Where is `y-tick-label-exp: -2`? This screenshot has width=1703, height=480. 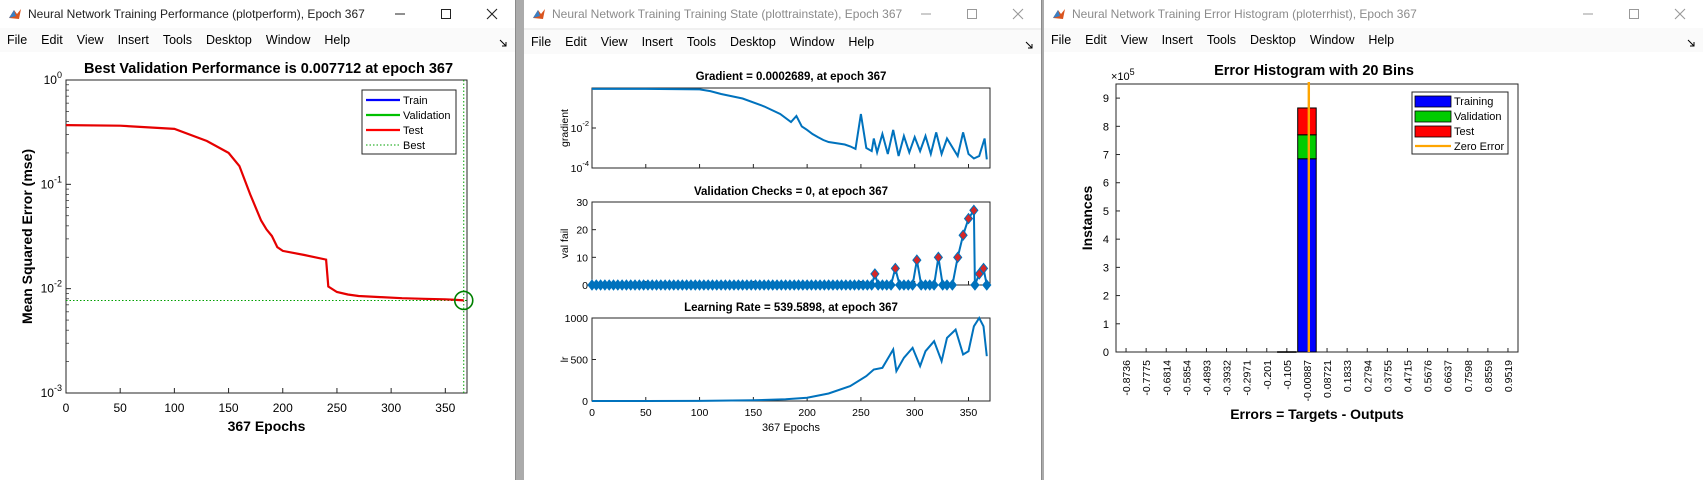 y-tick-label-exp: -2 is located at coordinates (58, 284).